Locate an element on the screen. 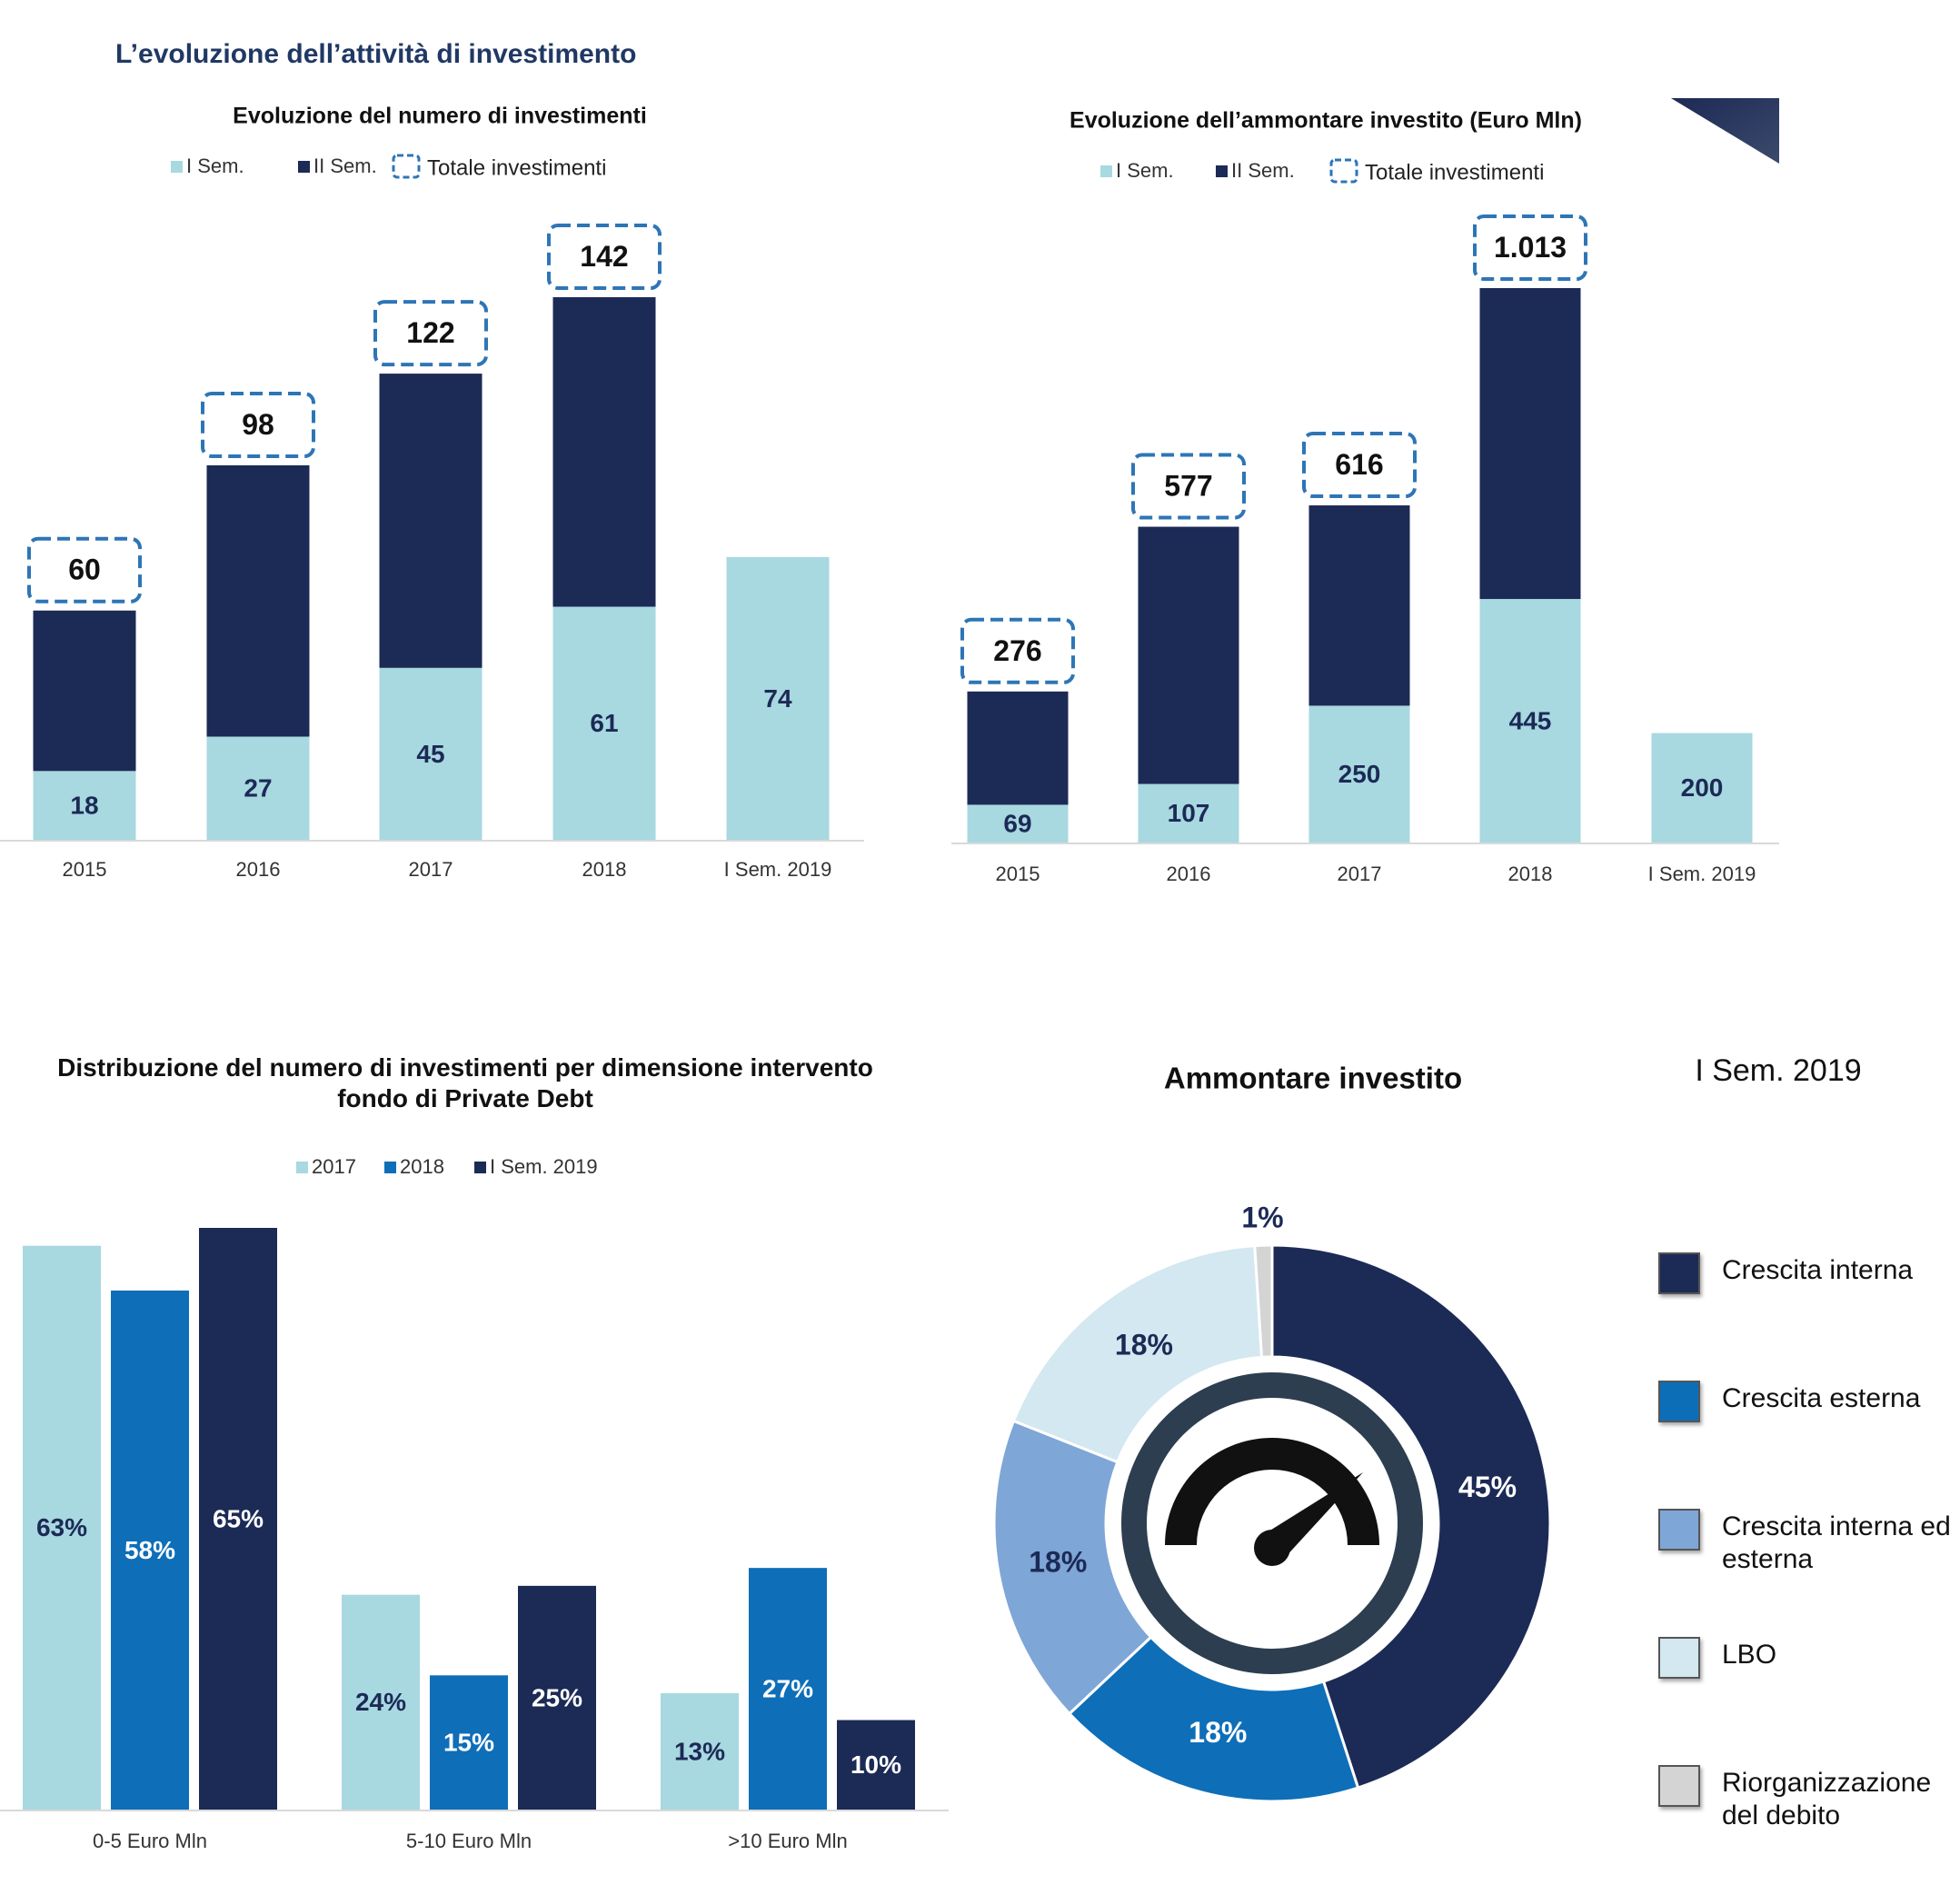 This screenshot has width=1960, height=1895. legend-label-box: Crescita esterna is located at coordinates (1821, 1398).